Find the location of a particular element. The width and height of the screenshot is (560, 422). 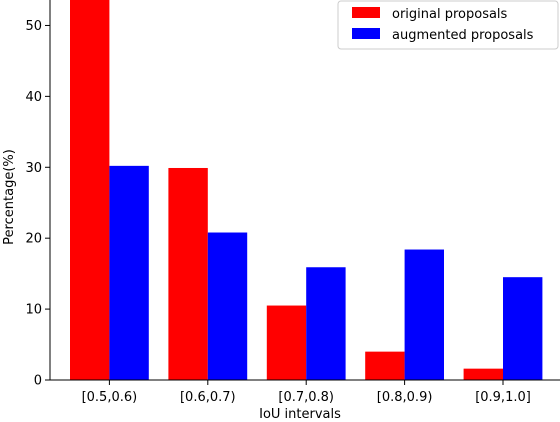

y-axis: 0 10 20 30 40 50 is located at coordinates (37, 204).